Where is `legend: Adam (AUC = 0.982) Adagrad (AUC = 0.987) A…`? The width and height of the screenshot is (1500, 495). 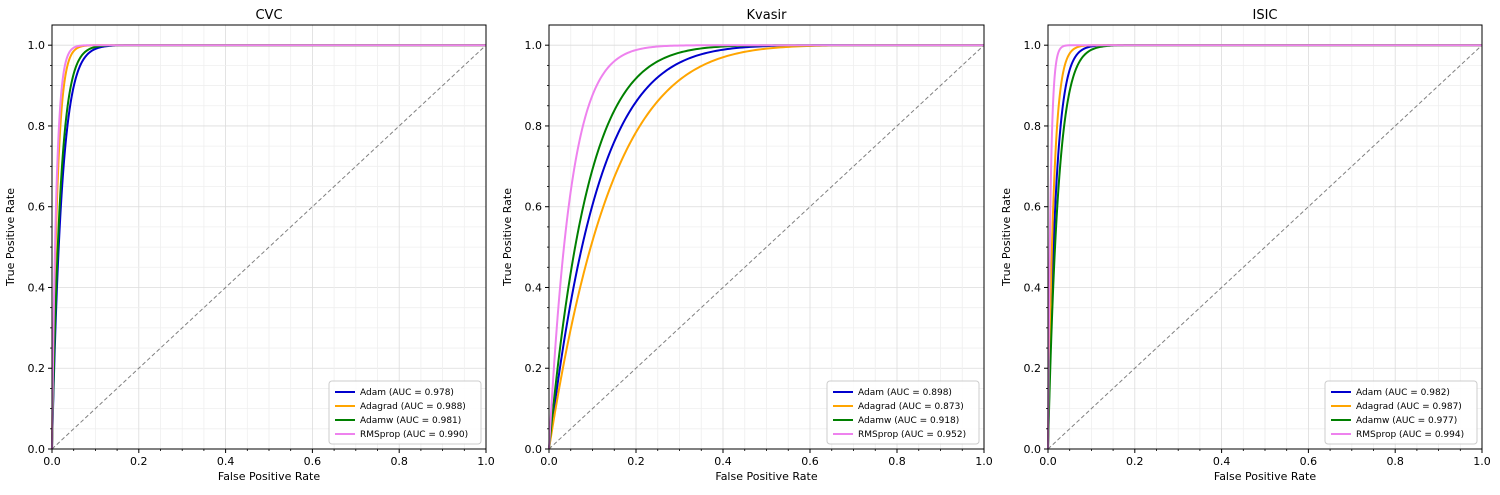
legend: Adam (AUC = 0.982) Adagrad (AUC = 0.987) A… is located at coordinates (1401, 412).